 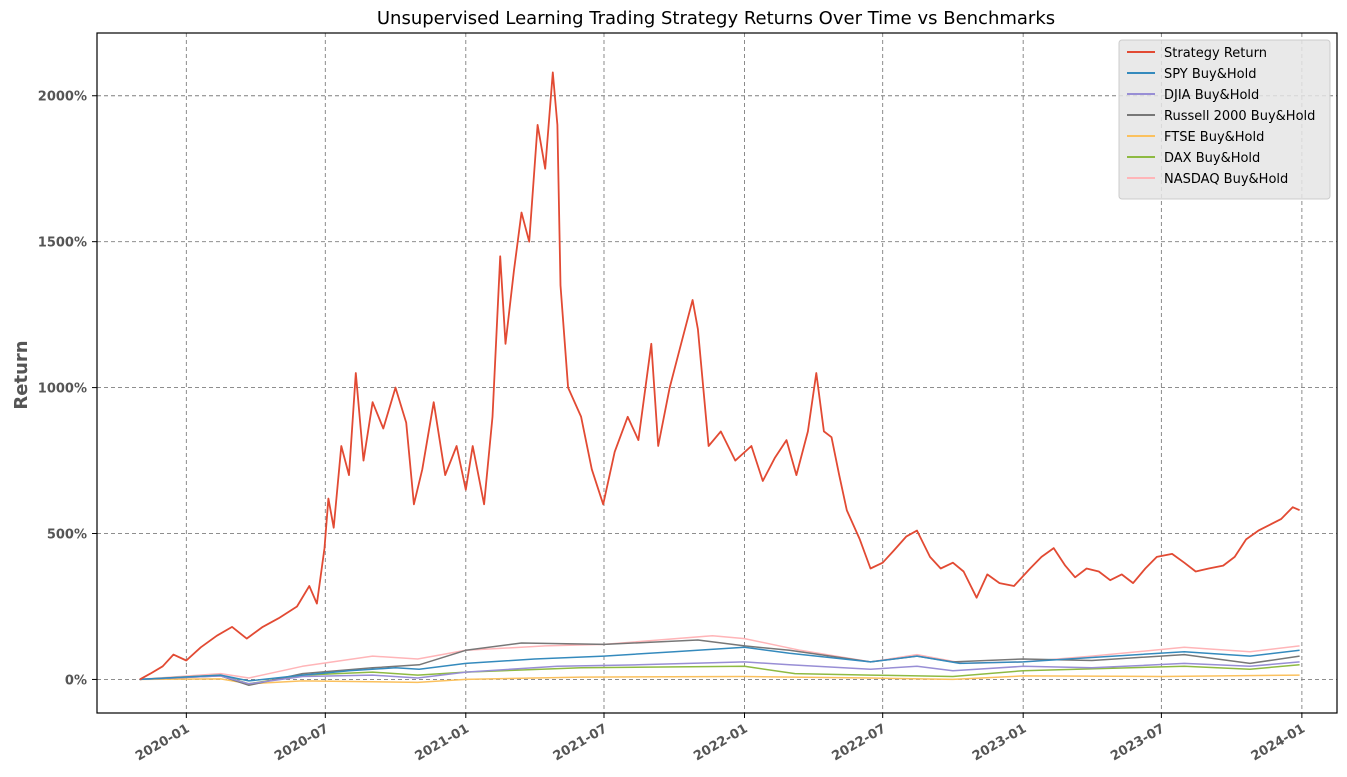 I want to click on legend-entry: DJIA Buy&Hold, so click(x=1211, y=95).